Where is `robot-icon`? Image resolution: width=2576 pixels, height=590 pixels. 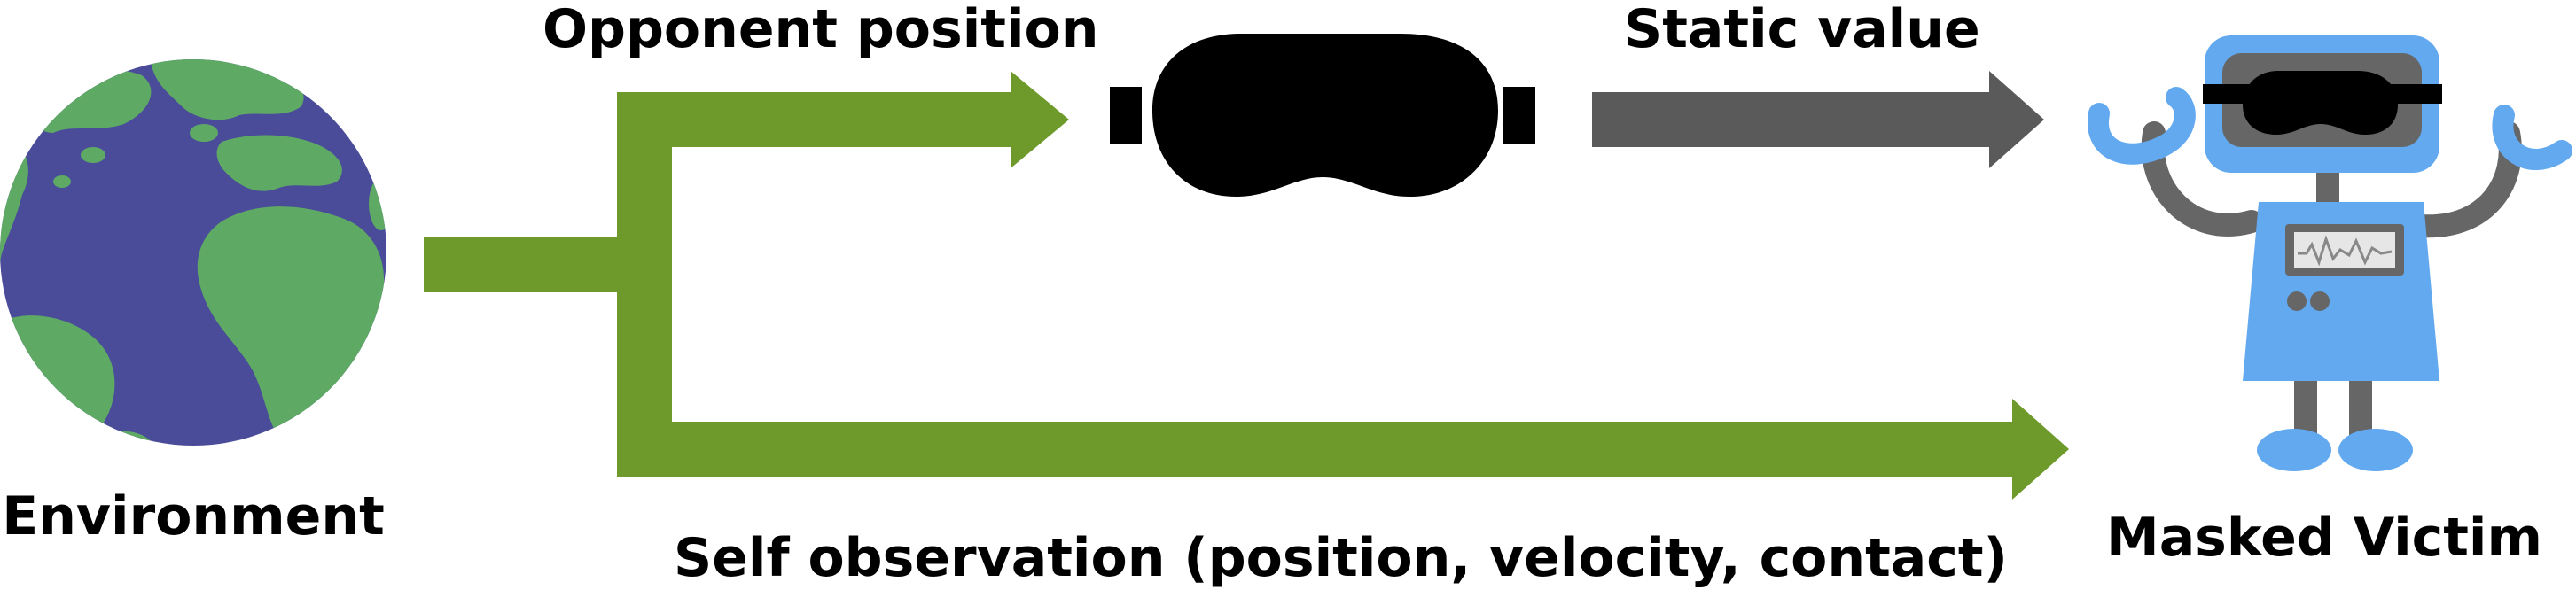
robot-icon is located at coordinates (2330, 253).